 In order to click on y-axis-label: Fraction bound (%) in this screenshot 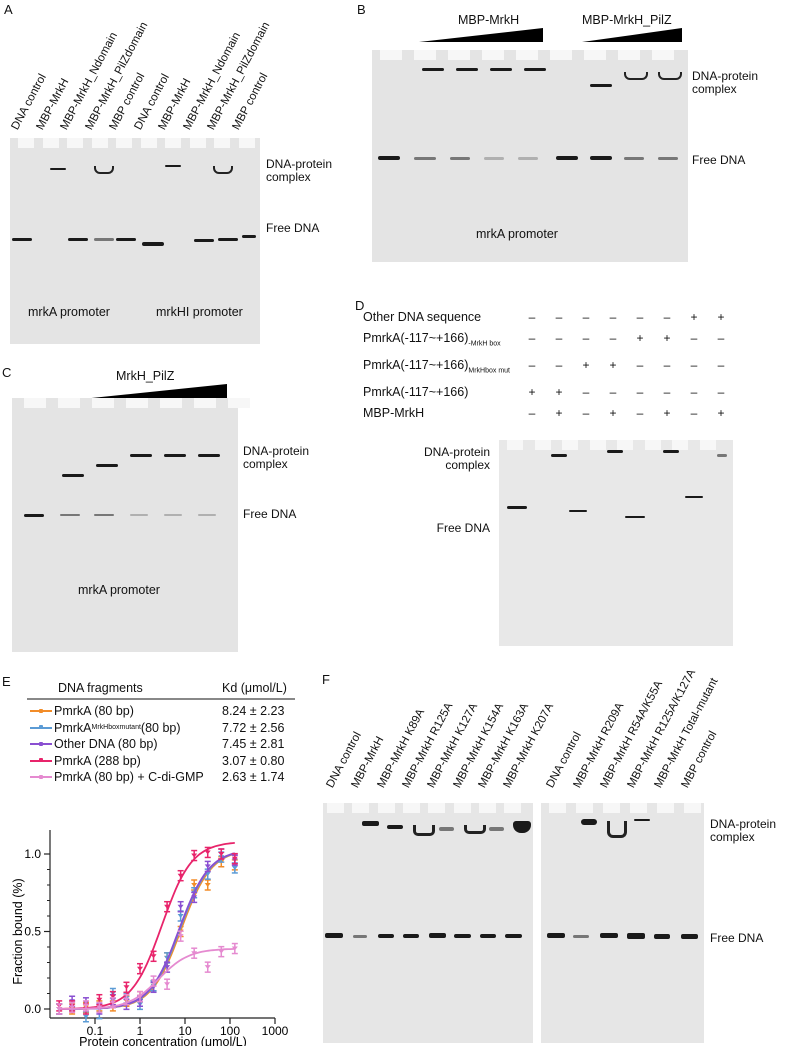, I will do `click(18, 931)`.